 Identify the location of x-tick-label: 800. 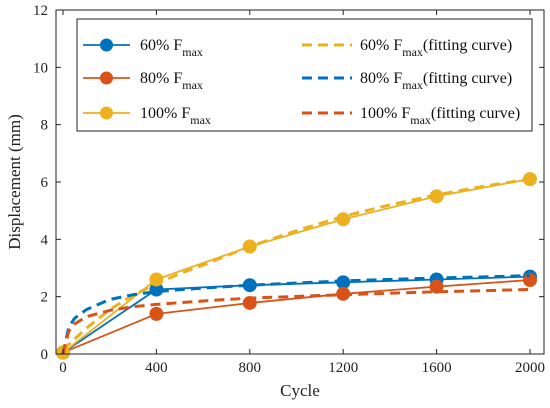
(250, 368).